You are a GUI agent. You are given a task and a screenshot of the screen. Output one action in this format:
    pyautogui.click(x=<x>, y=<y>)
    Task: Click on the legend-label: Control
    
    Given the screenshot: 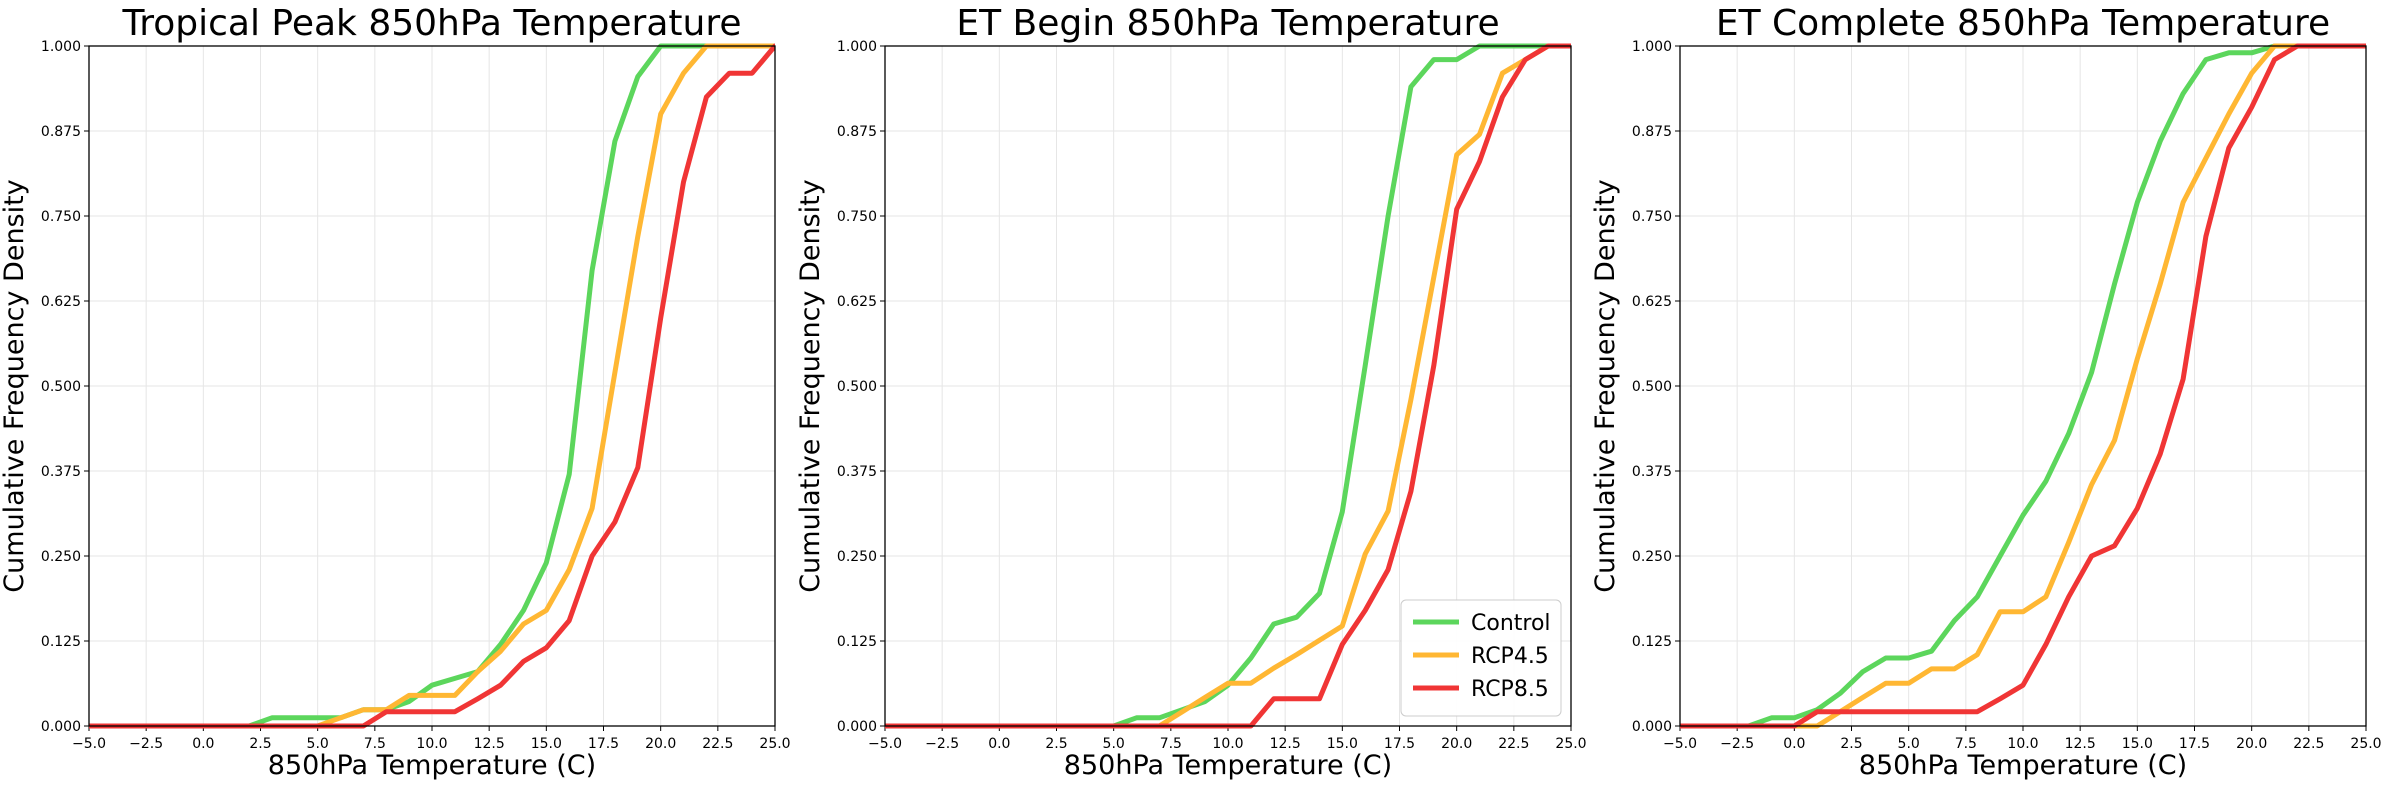 What is the action you would take?
    pyautogui.click(x=1511, y=623)
    